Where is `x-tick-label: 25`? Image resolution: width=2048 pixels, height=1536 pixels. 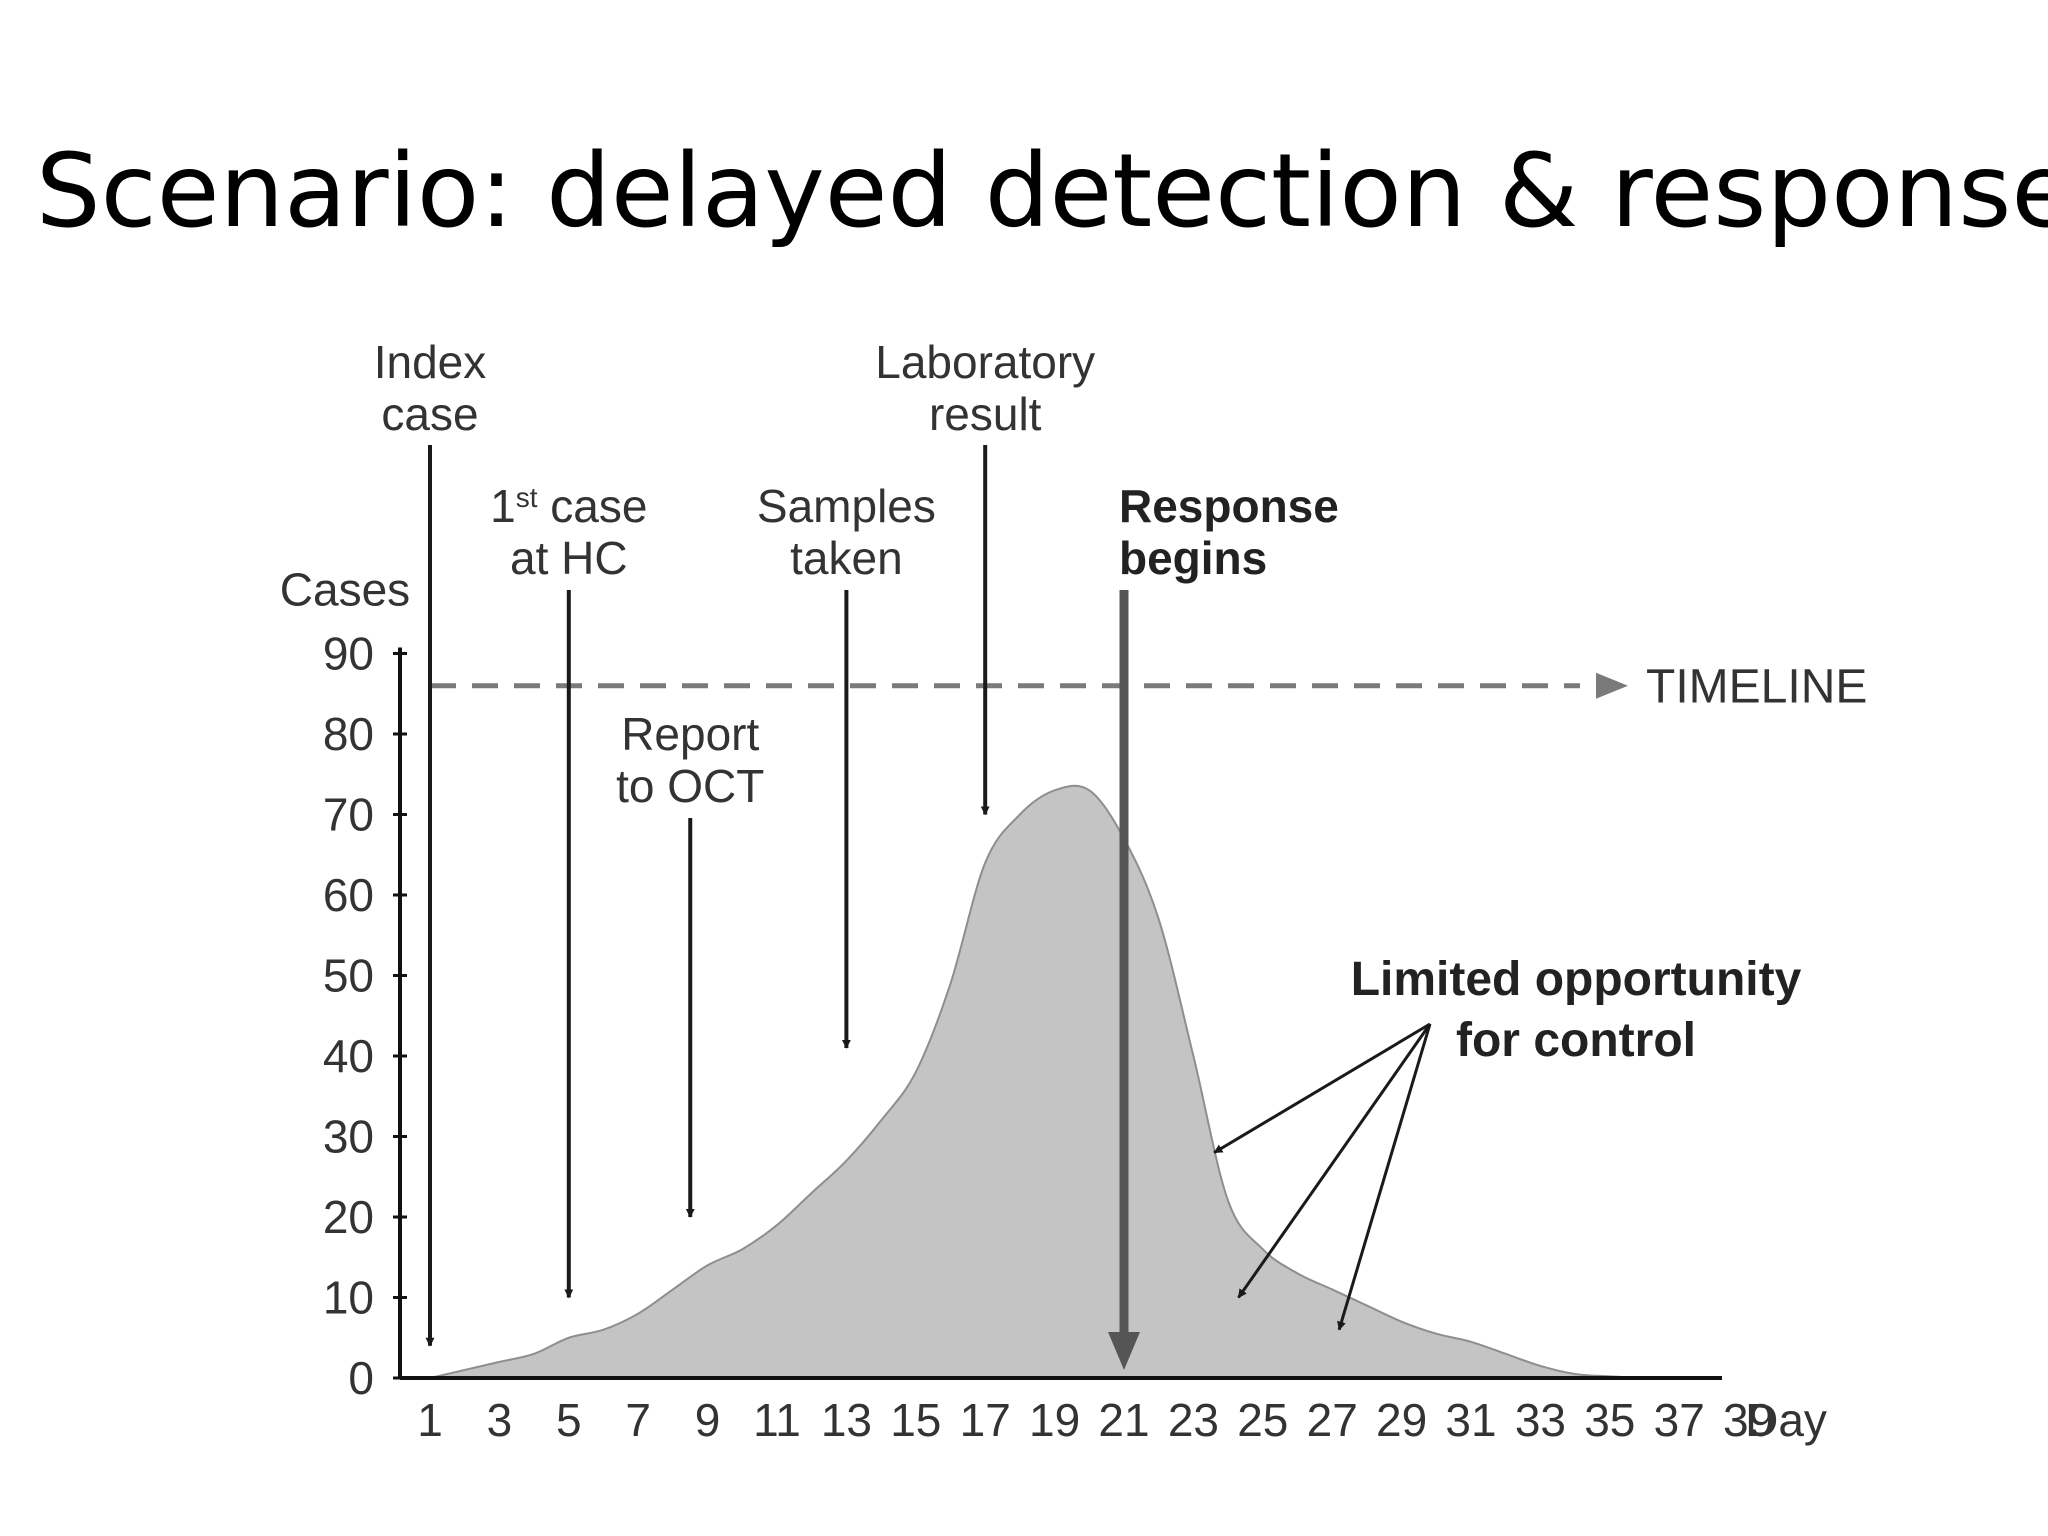 x-tick-label: 25 is located at coordinates (1262, 1420).